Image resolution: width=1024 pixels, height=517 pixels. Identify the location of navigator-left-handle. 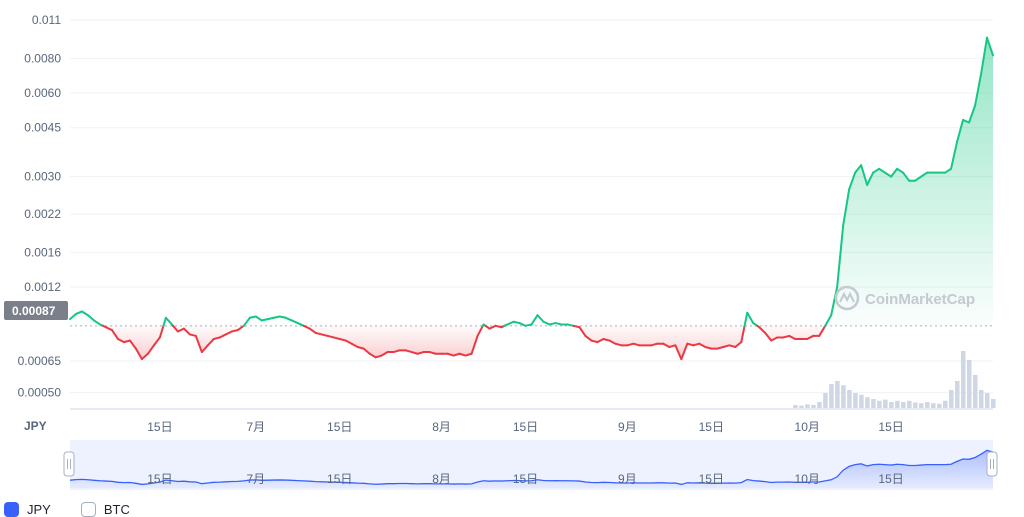
(69, 464).